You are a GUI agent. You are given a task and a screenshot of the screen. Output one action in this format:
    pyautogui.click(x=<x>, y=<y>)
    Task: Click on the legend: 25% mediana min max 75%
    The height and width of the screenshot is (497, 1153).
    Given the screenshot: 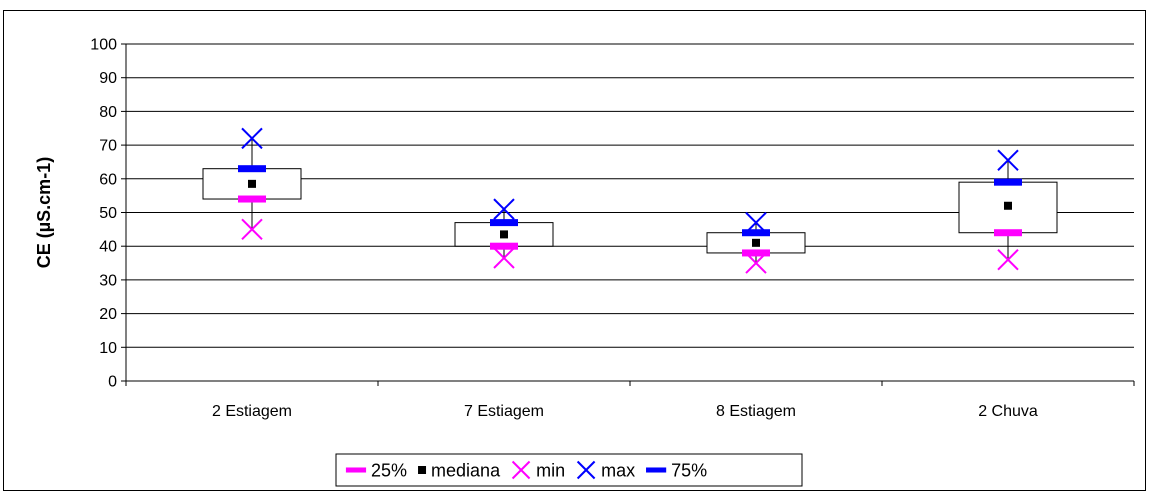 What is the action you would take?
    pyautogui.click(x=569, y=470)
    